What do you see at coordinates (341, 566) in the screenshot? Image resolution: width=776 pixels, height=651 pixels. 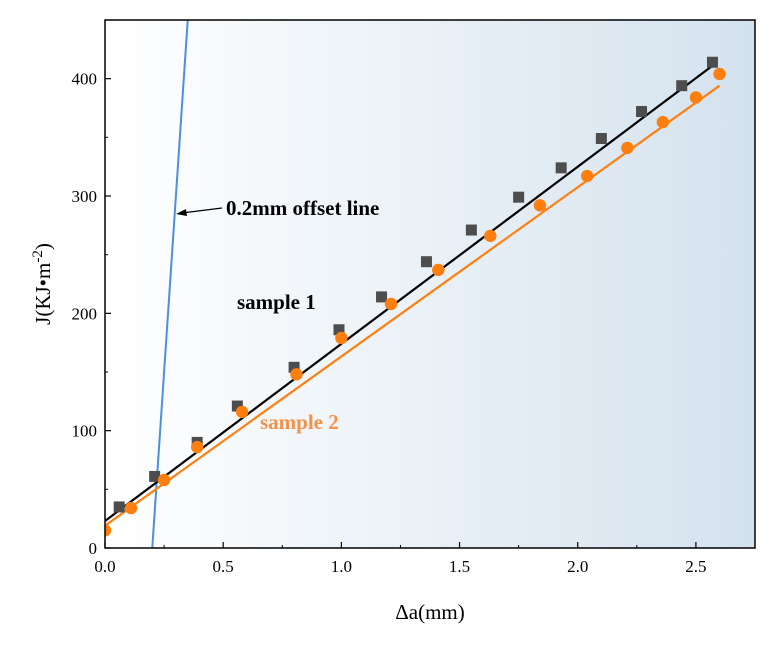 I see `x-tick-label: 1.0` at bounding box center [341, 566].